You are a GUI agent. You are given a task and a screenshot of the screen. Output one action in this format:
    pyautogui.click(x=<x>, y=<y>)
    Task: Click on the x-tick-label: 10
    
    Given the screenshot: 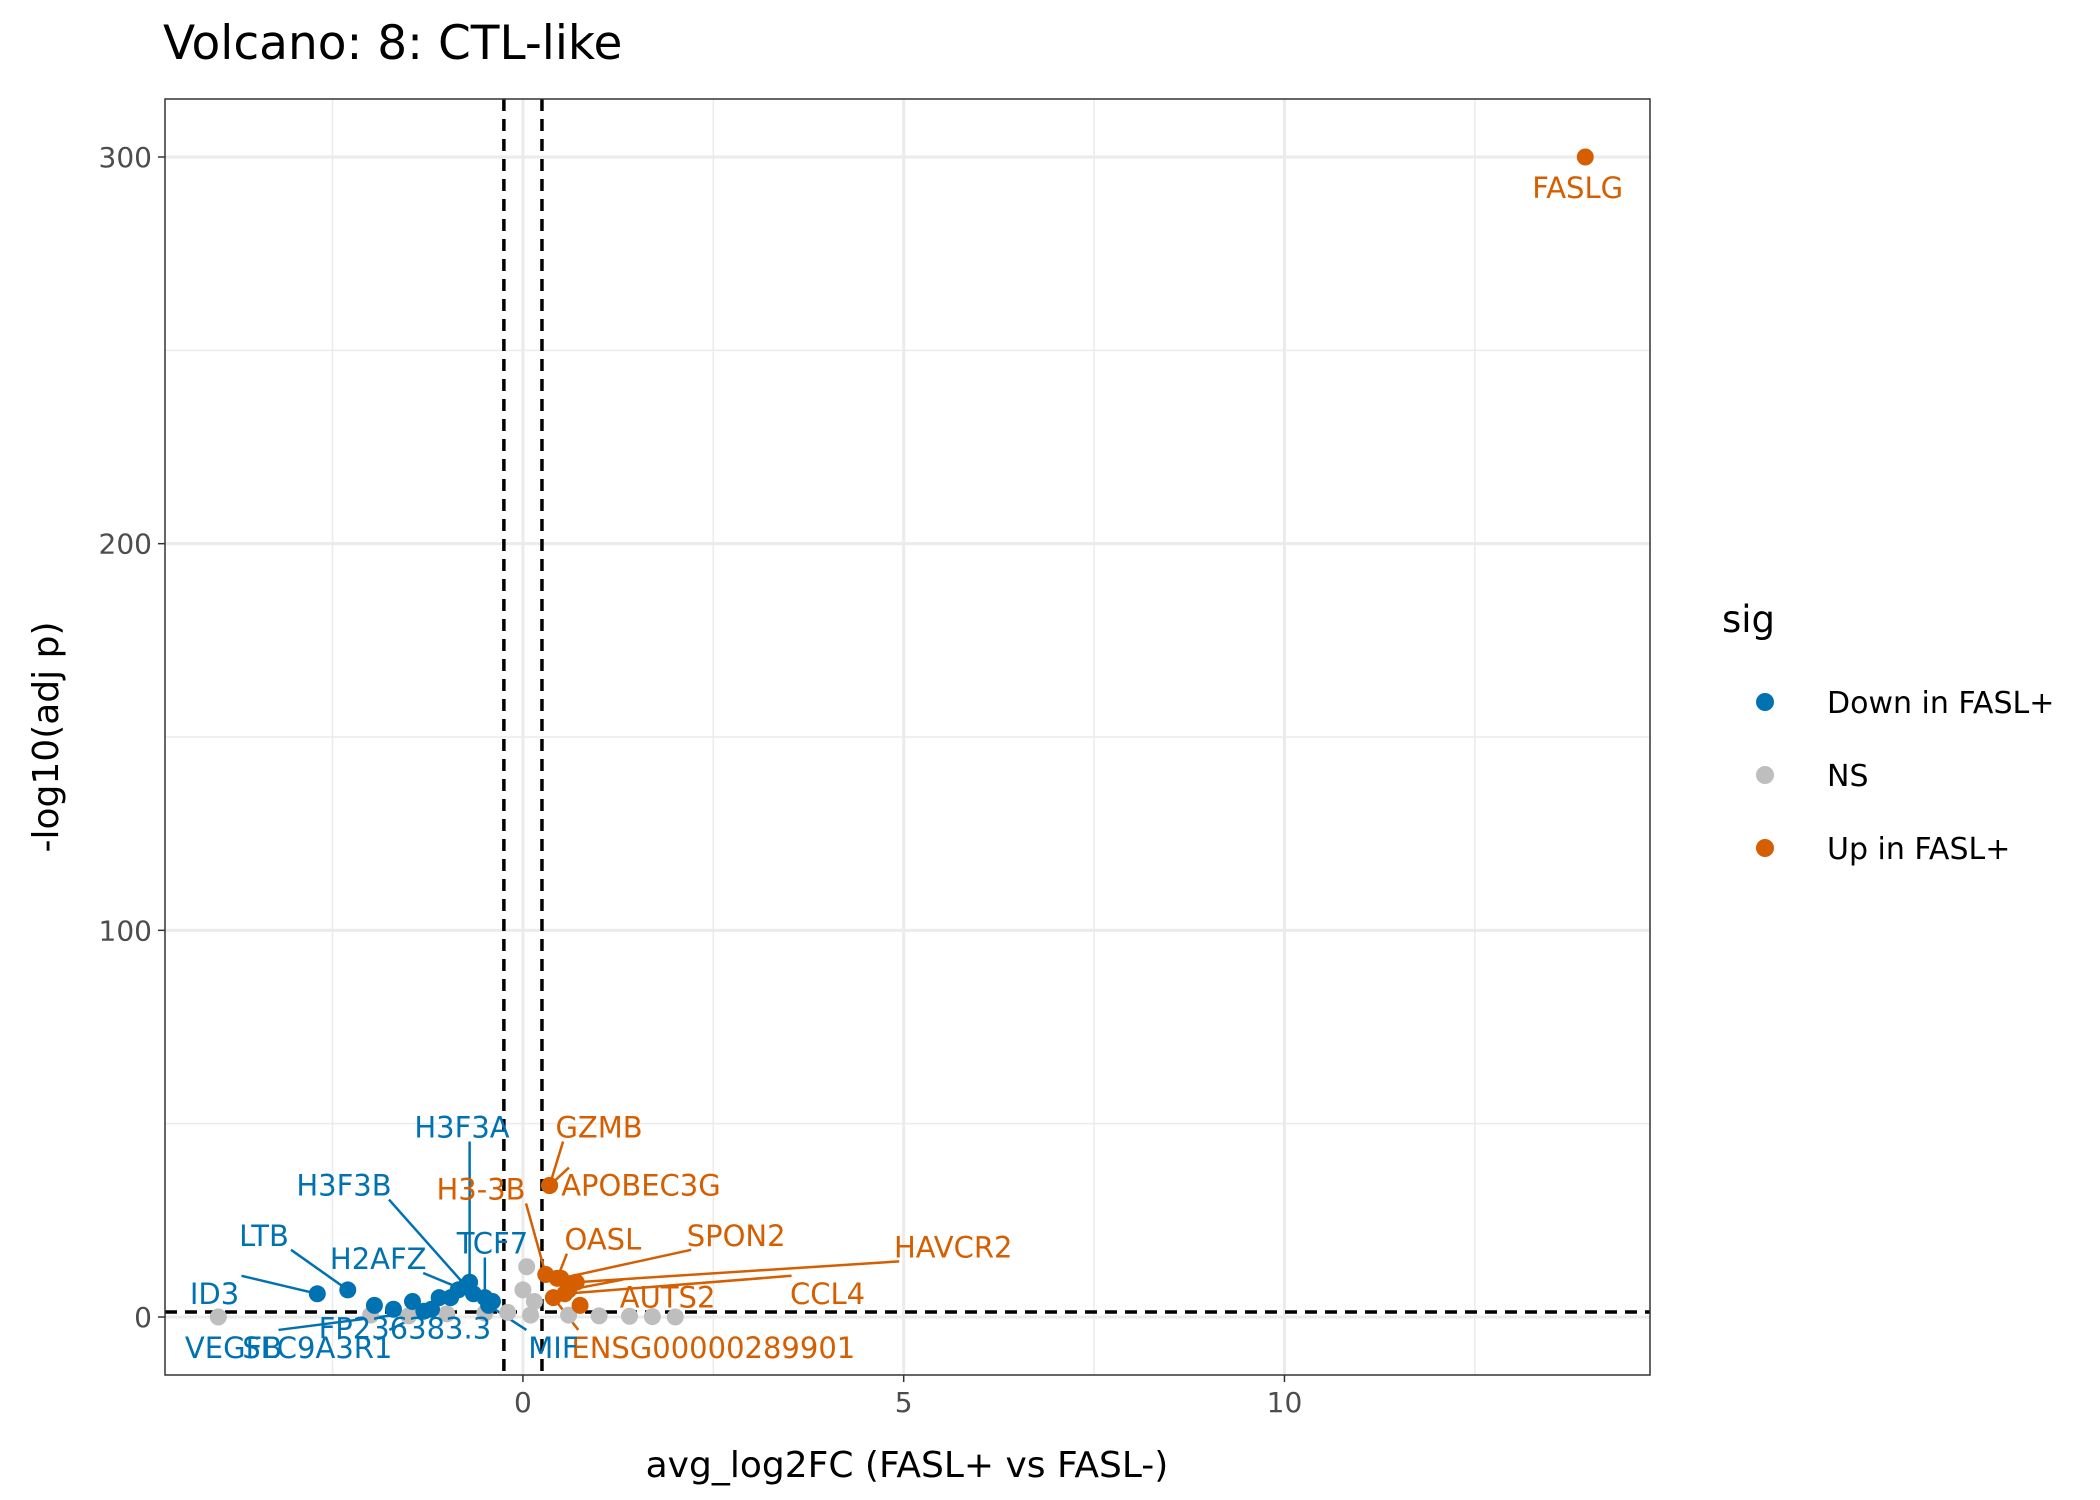 What is the action you would take?
    pyautogui.click(x=1285, y=1402)
    